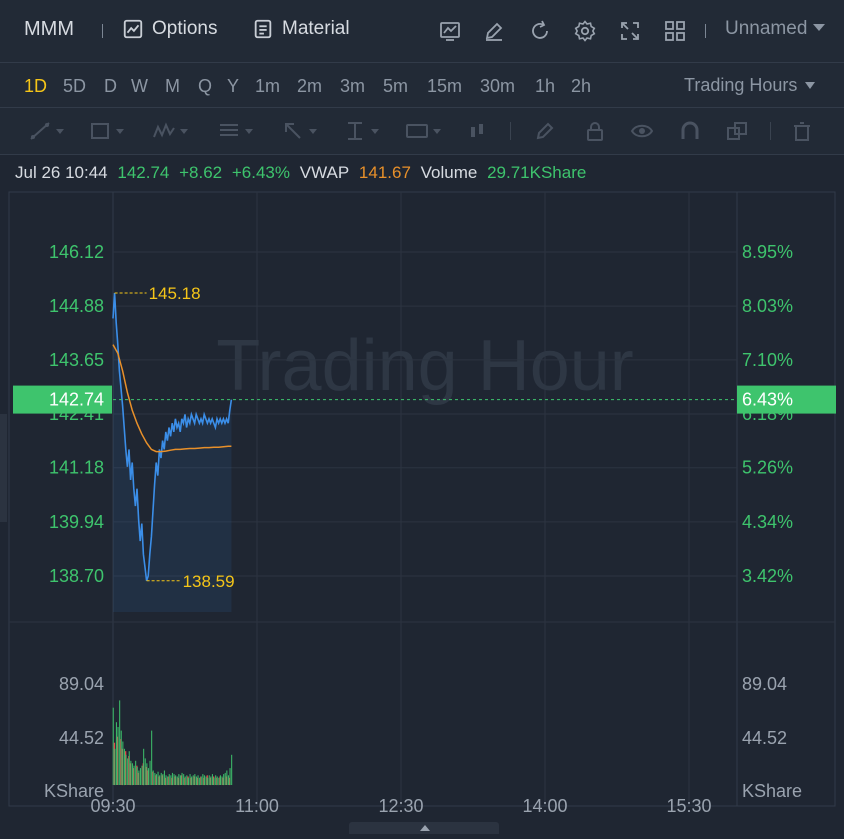 The width and height of the screenshot is (844, 839). I want to click on volume-unit-label: KShare, so click(74, 791).